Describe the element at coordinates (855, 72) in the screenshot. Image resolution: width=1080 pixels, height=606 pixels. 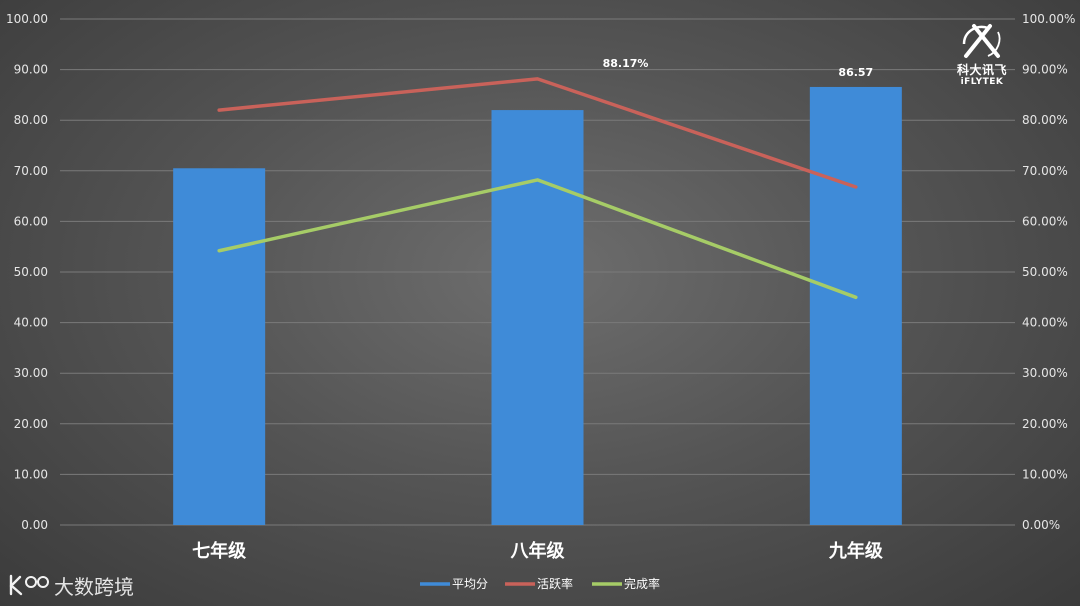
I see `data-label: 86.57` at that location.